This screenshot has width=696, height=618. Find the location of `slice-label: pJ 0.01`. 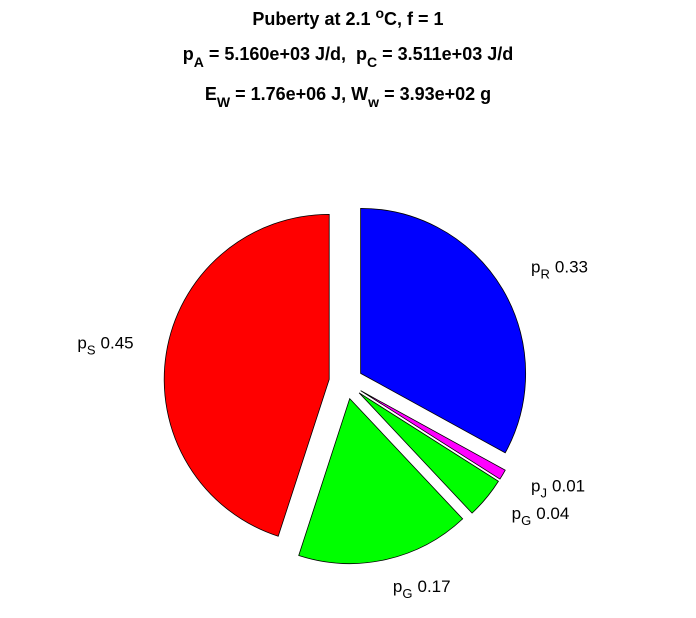

slice-label: pJ 0.01 is located at coordinates (558, 488).